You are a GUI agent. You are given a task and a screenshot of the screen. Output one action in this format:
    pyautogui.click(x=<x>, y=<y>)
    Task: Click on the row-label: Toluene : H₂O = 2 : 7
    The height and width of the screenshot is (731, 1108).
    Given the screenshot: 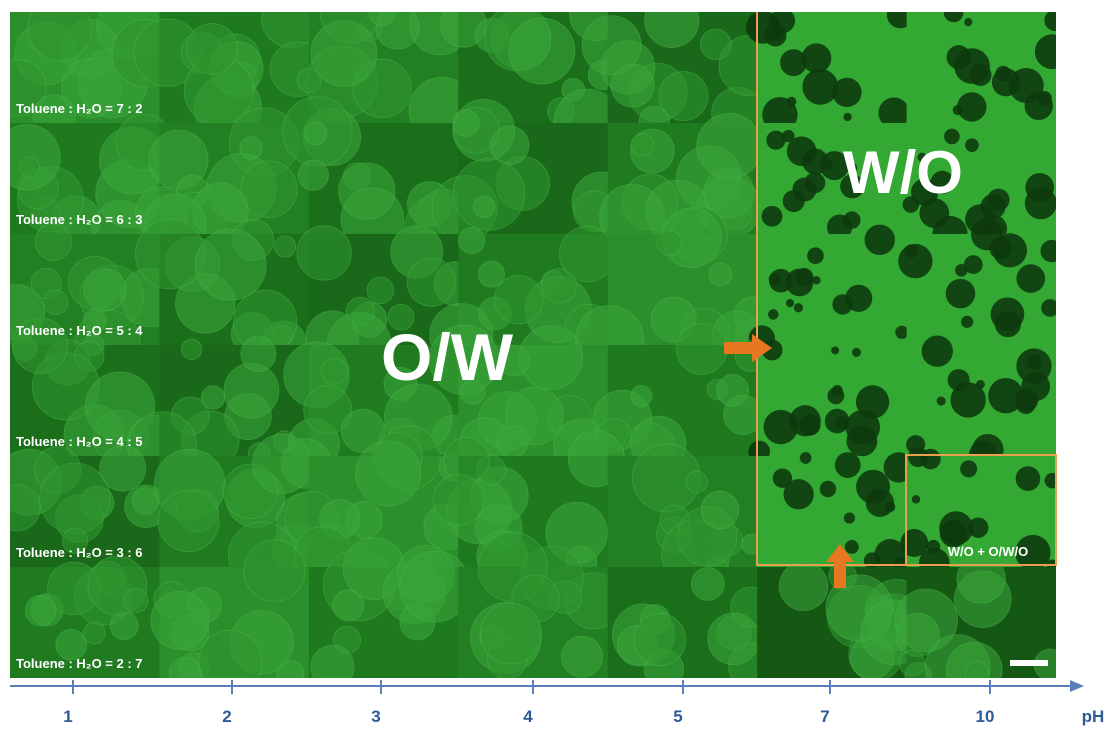 What is the action you would take?
    pyautogui.click(x=79, y=663)
    